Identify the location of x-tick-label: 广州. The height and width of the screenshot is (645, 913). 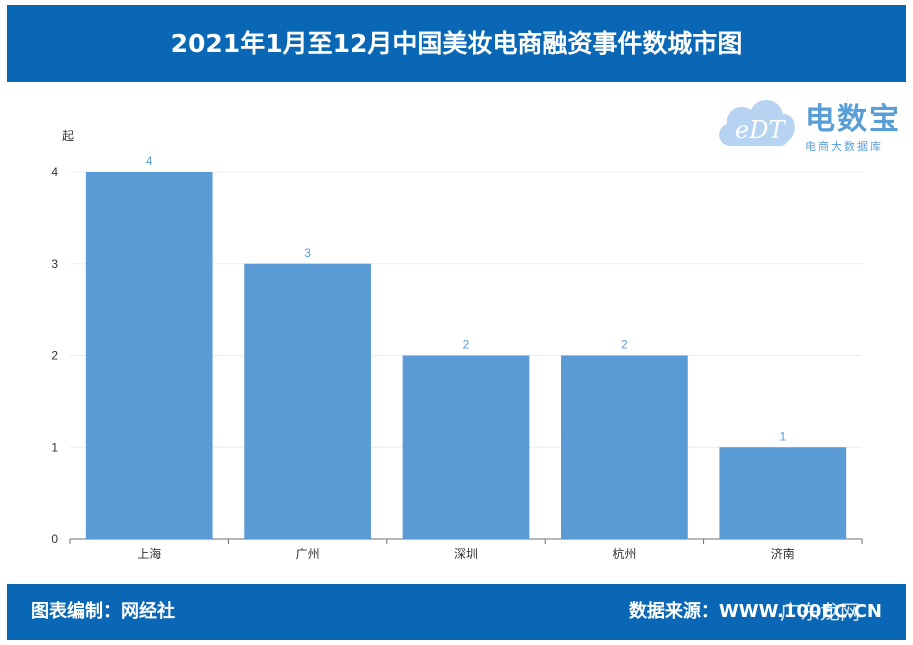
(308, 554).